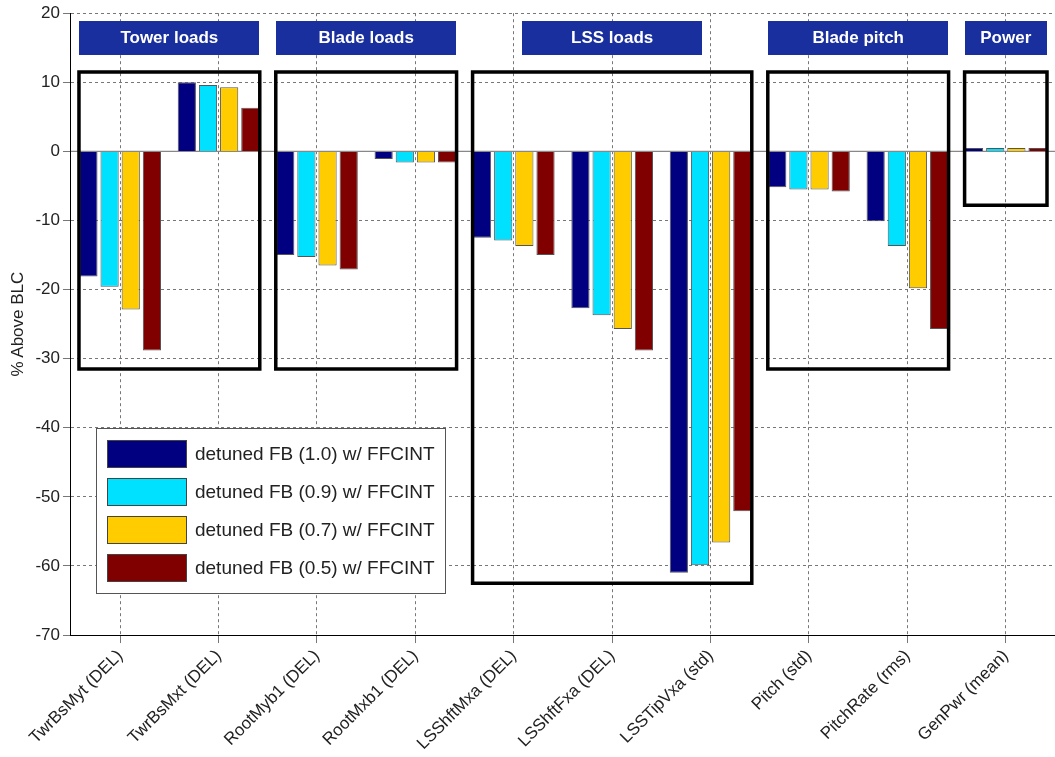  I want to click on annotation: LSS loads, so click(612, 38).